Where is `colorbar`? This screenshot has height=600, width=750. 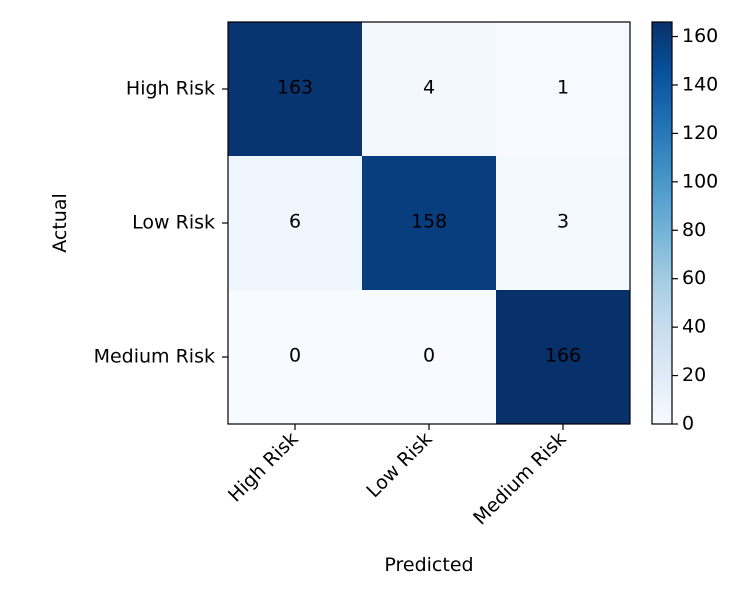 colorbar is located at coordinates (662, 223).